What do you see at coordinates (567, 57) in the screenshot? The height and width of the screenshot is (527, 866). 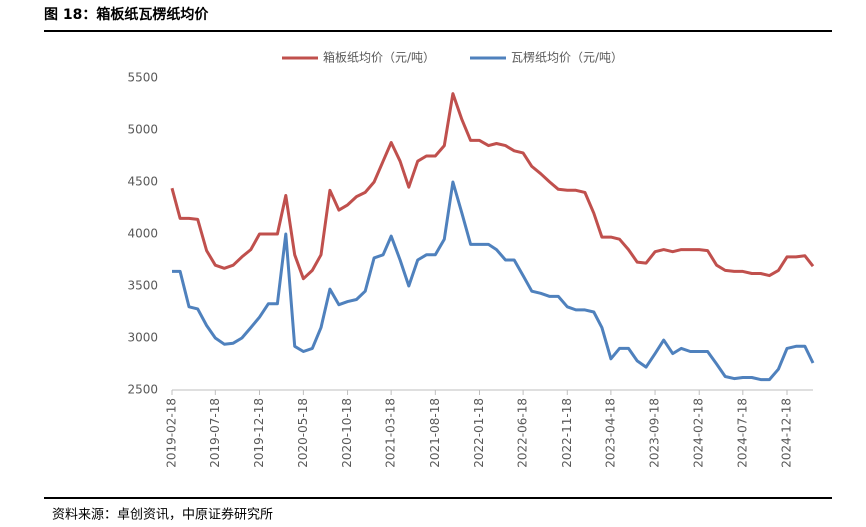 I see `legend-label: 瓦楞纸均价（元/吨）` at bounding box center [567, 57].